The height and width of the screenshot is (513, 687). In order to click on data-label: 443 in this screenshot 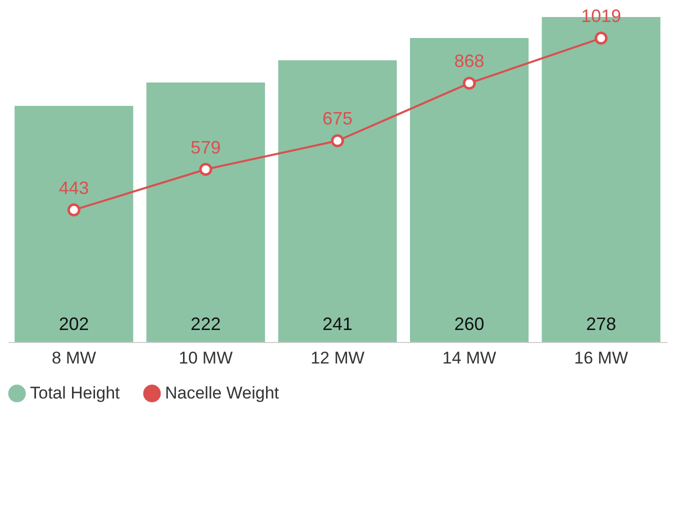, I will do `click(73, 188)`.